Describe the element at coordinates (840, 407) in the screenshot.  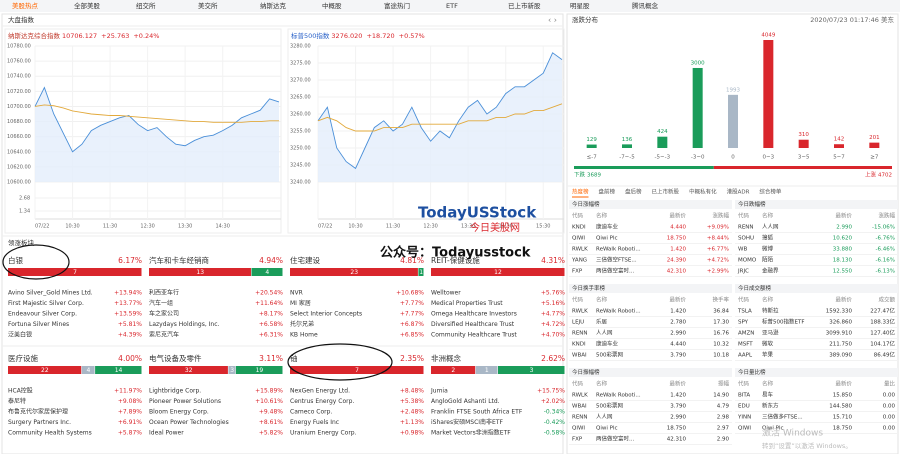
I see `table-cell: 144.580` at that location.